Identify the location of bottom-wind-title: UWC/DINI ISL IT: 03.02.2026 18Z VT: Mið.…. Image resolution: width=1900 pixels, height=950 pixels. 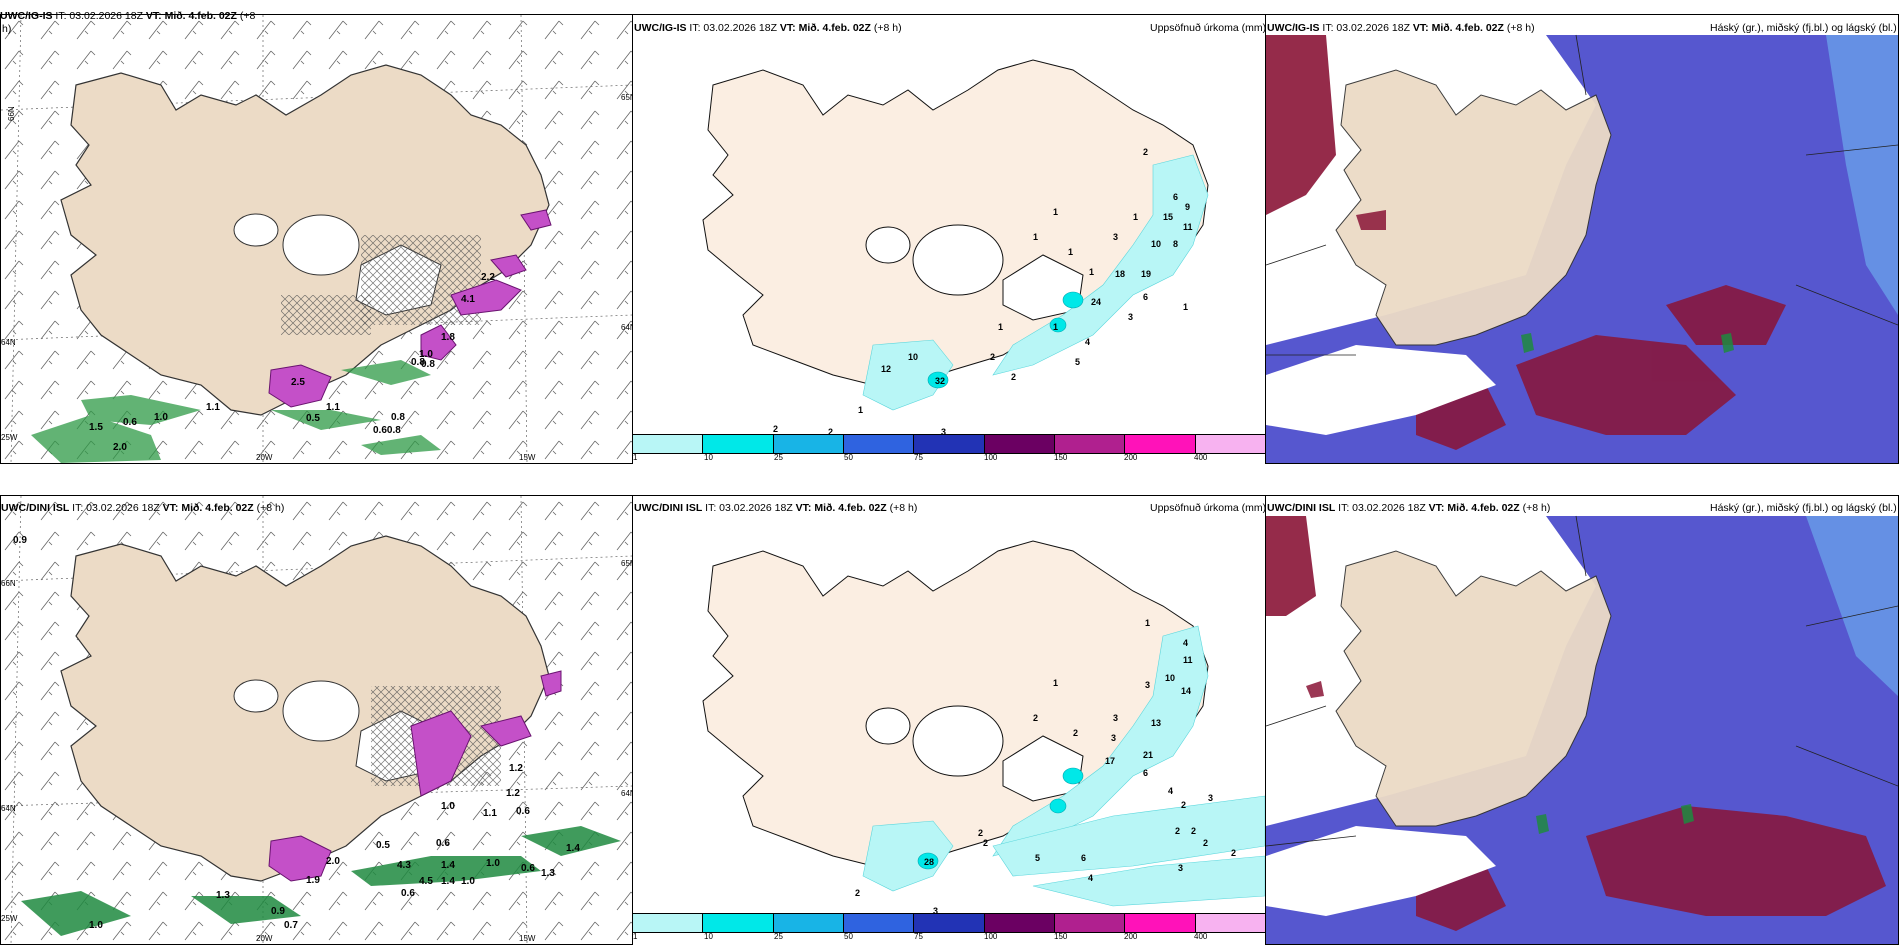
(142, 508).